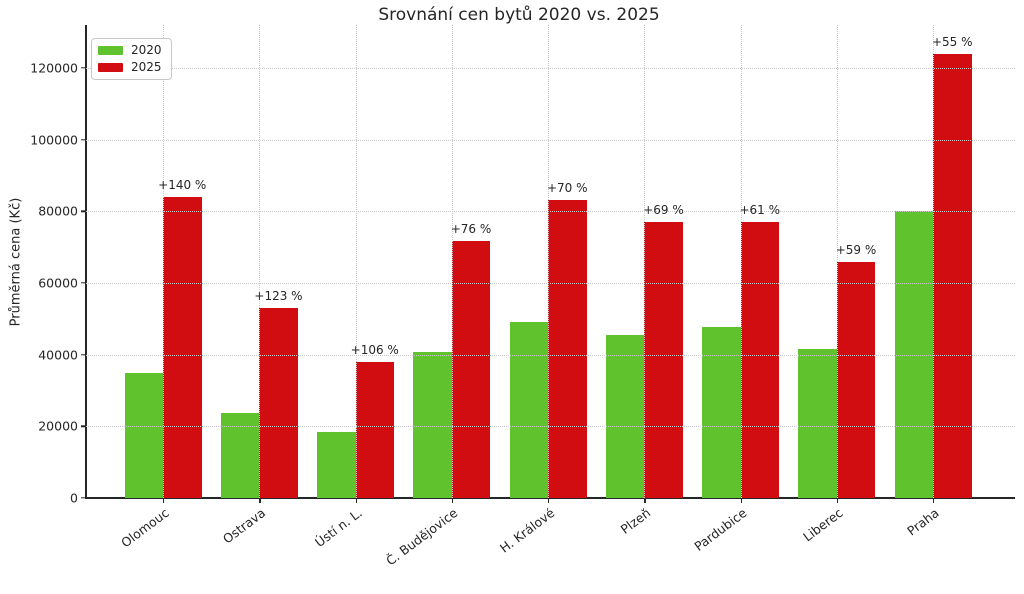  I want to click on y-tick-label: 80000, so click(58, 211).